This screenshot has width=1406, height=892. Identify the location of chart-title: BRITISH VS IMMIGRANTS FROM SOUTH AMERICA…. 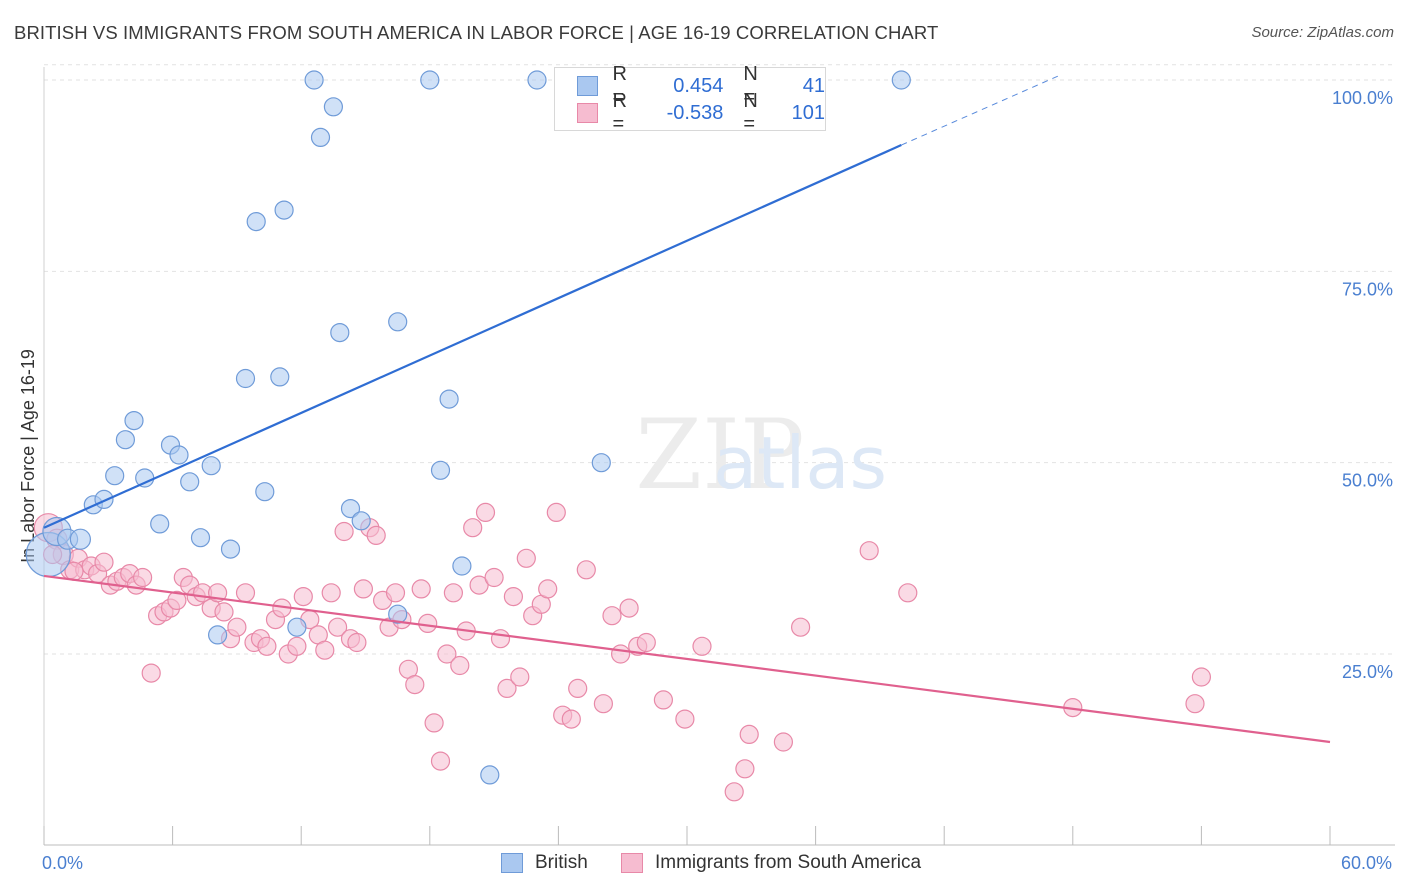
(476, 32).